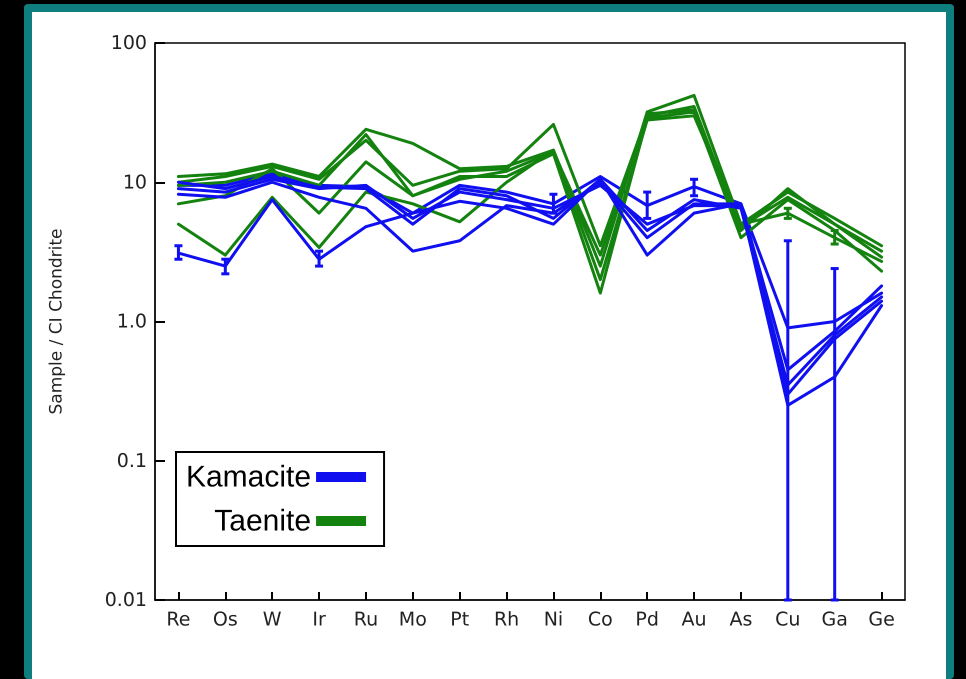  I want to click on x-tick-label: Cu, so click(787, 619).